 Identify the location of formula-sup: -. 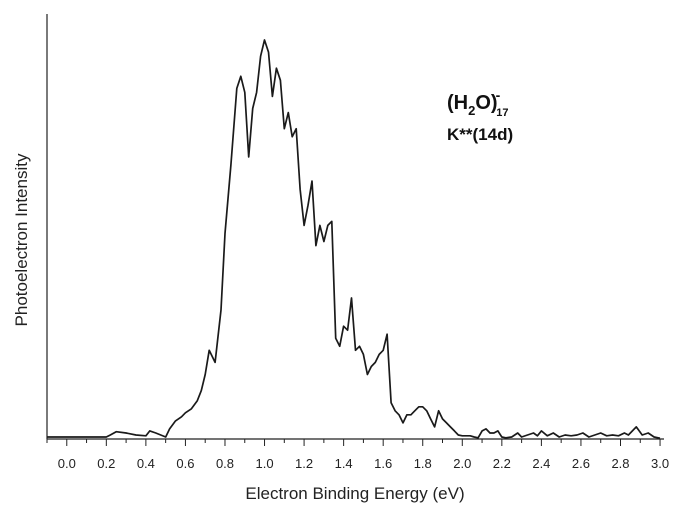
(498, 95).